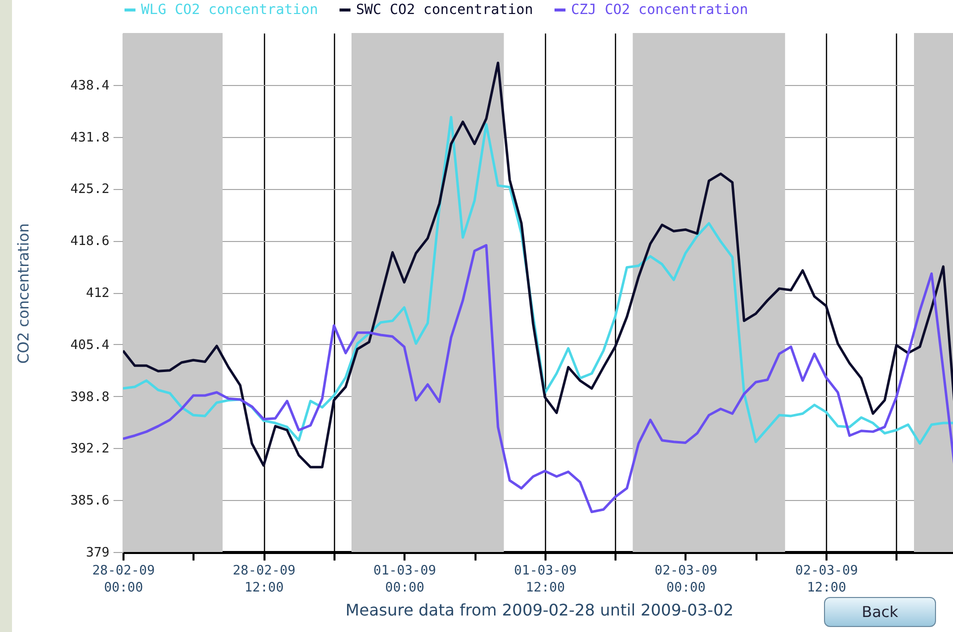 The width and height of the screenshot is (953, 632). What do you see at coordinates (826, 580) in the screenshot?
I see `x-tick-label: 02-03-09 12:00` at bounding box center [826, 580].